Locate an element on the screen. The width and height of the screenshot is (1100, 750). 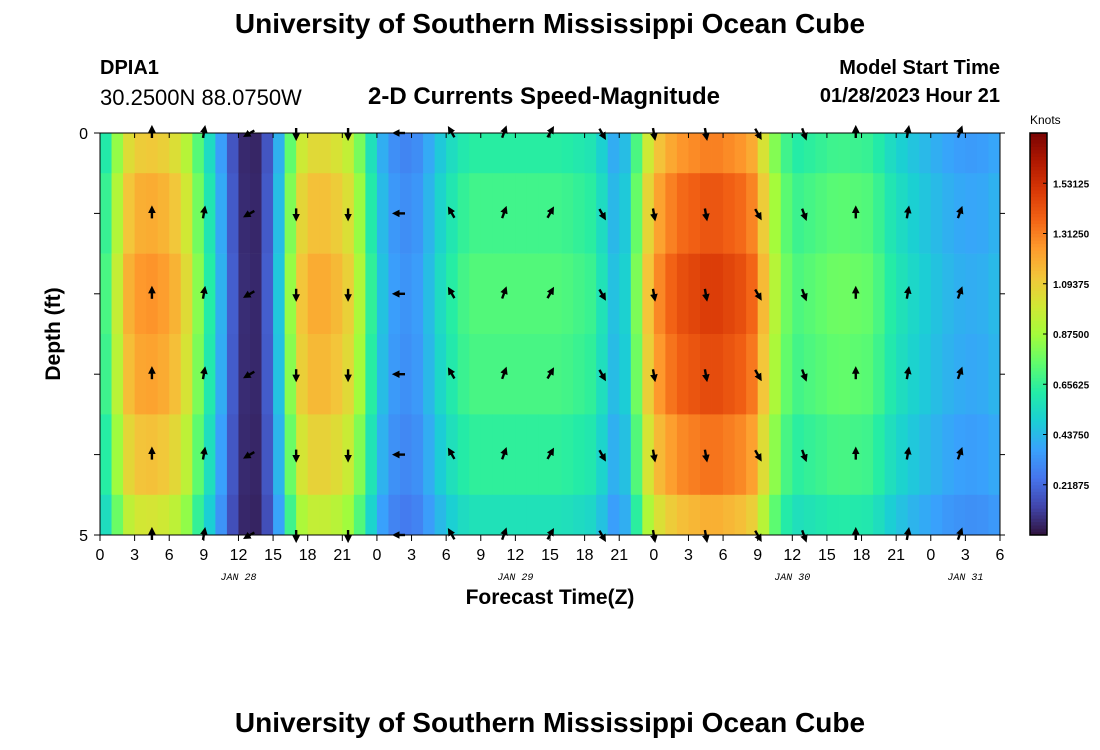
x-tick-label: 3 is located at coordinates (688, 555).